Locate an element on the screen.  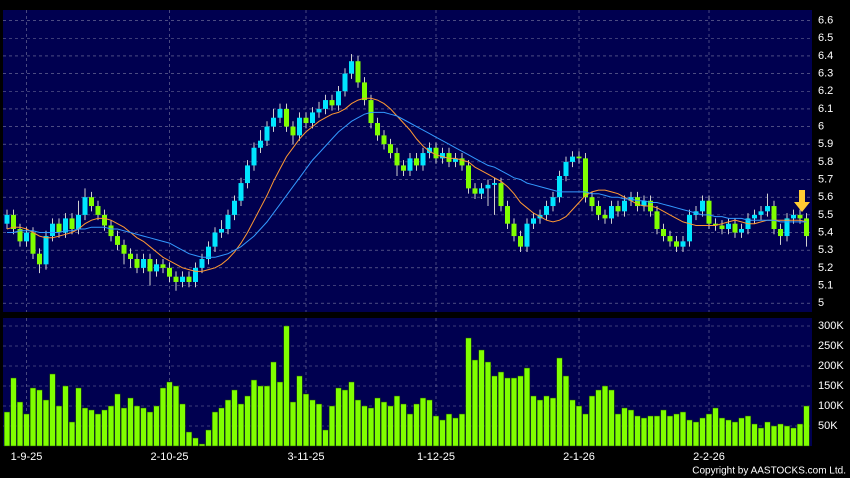
x-tick-label: 2-1-26 is located at coordinates (579, 457).